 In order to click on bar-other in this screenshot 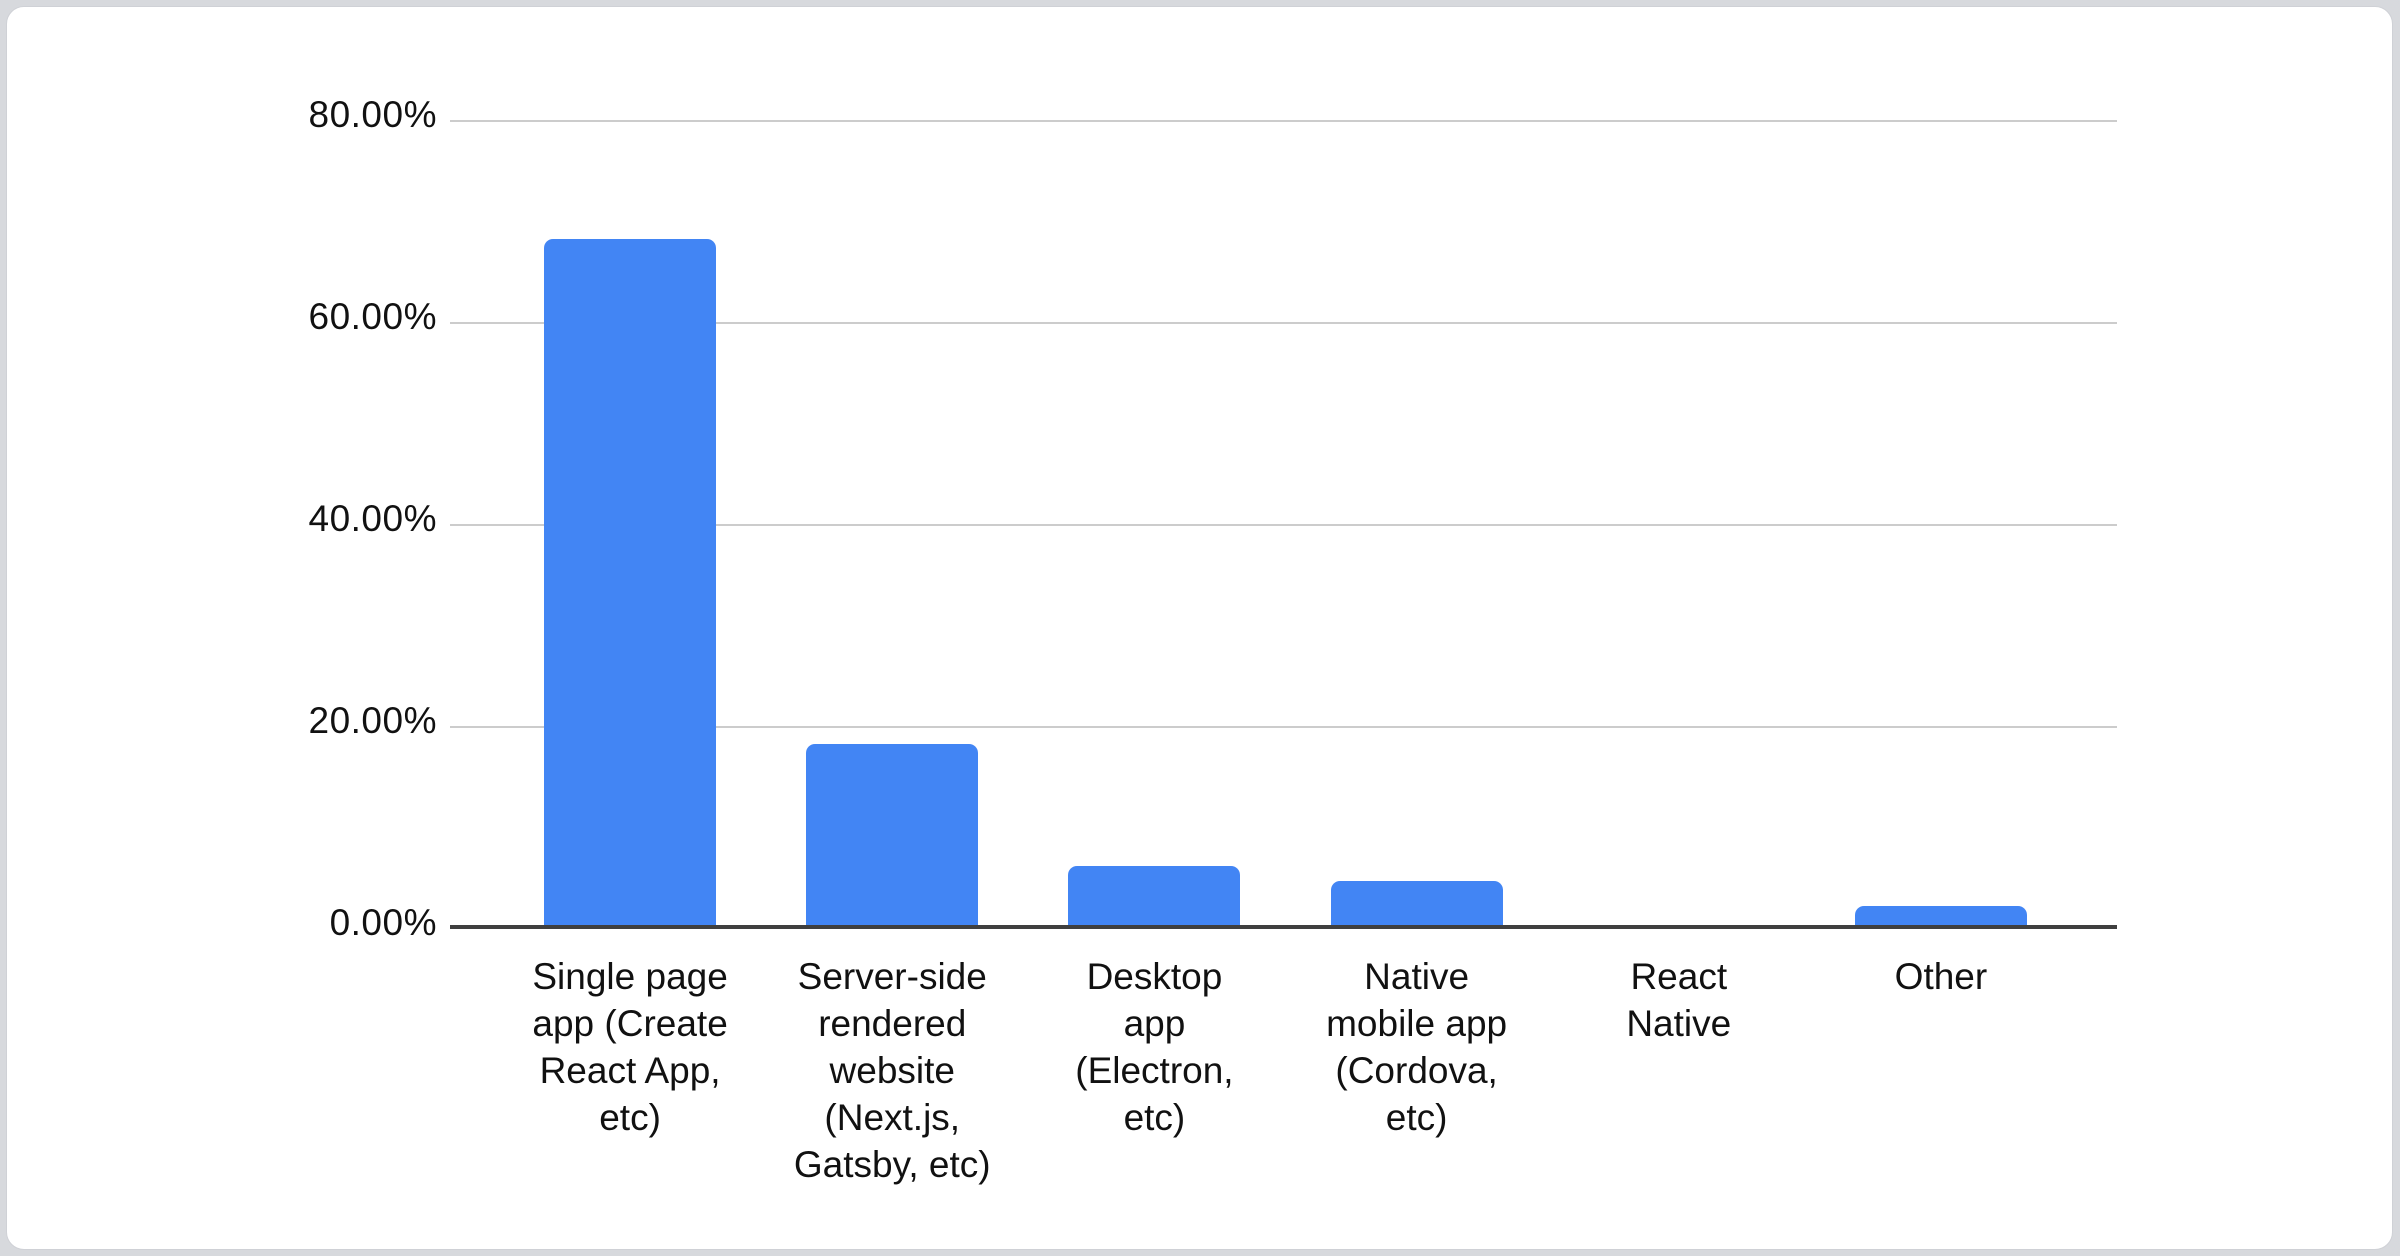, I will do `click(1940, 917)`.